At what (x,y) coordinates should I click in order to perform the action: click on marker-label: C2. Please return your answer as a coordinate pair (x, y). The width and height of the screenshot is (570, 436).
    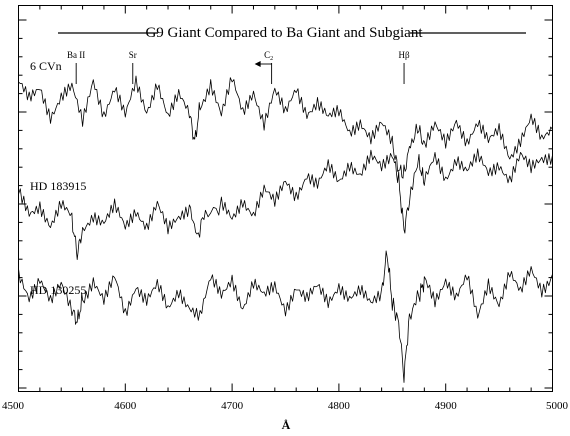
    Looking at the image, I should click on (268, 56).